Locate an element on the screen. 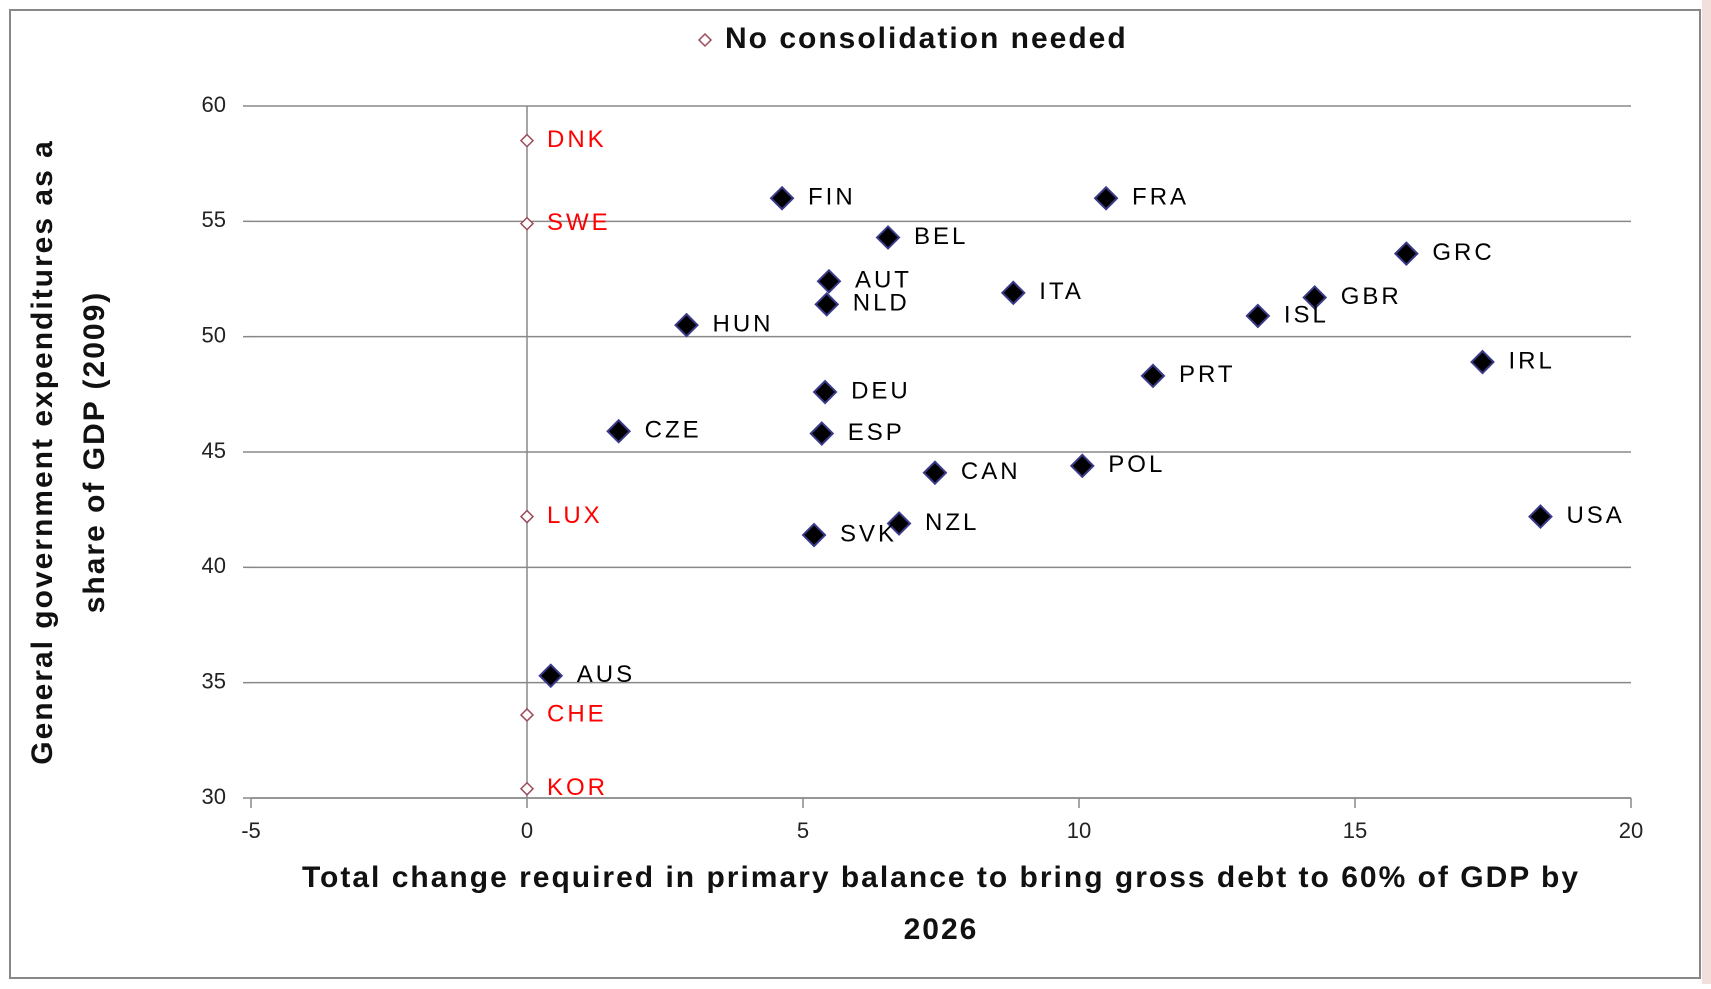 The width and height of the screenshot is (1711, 989). y-tick-label: 55 is located at coordinates (214, 219).